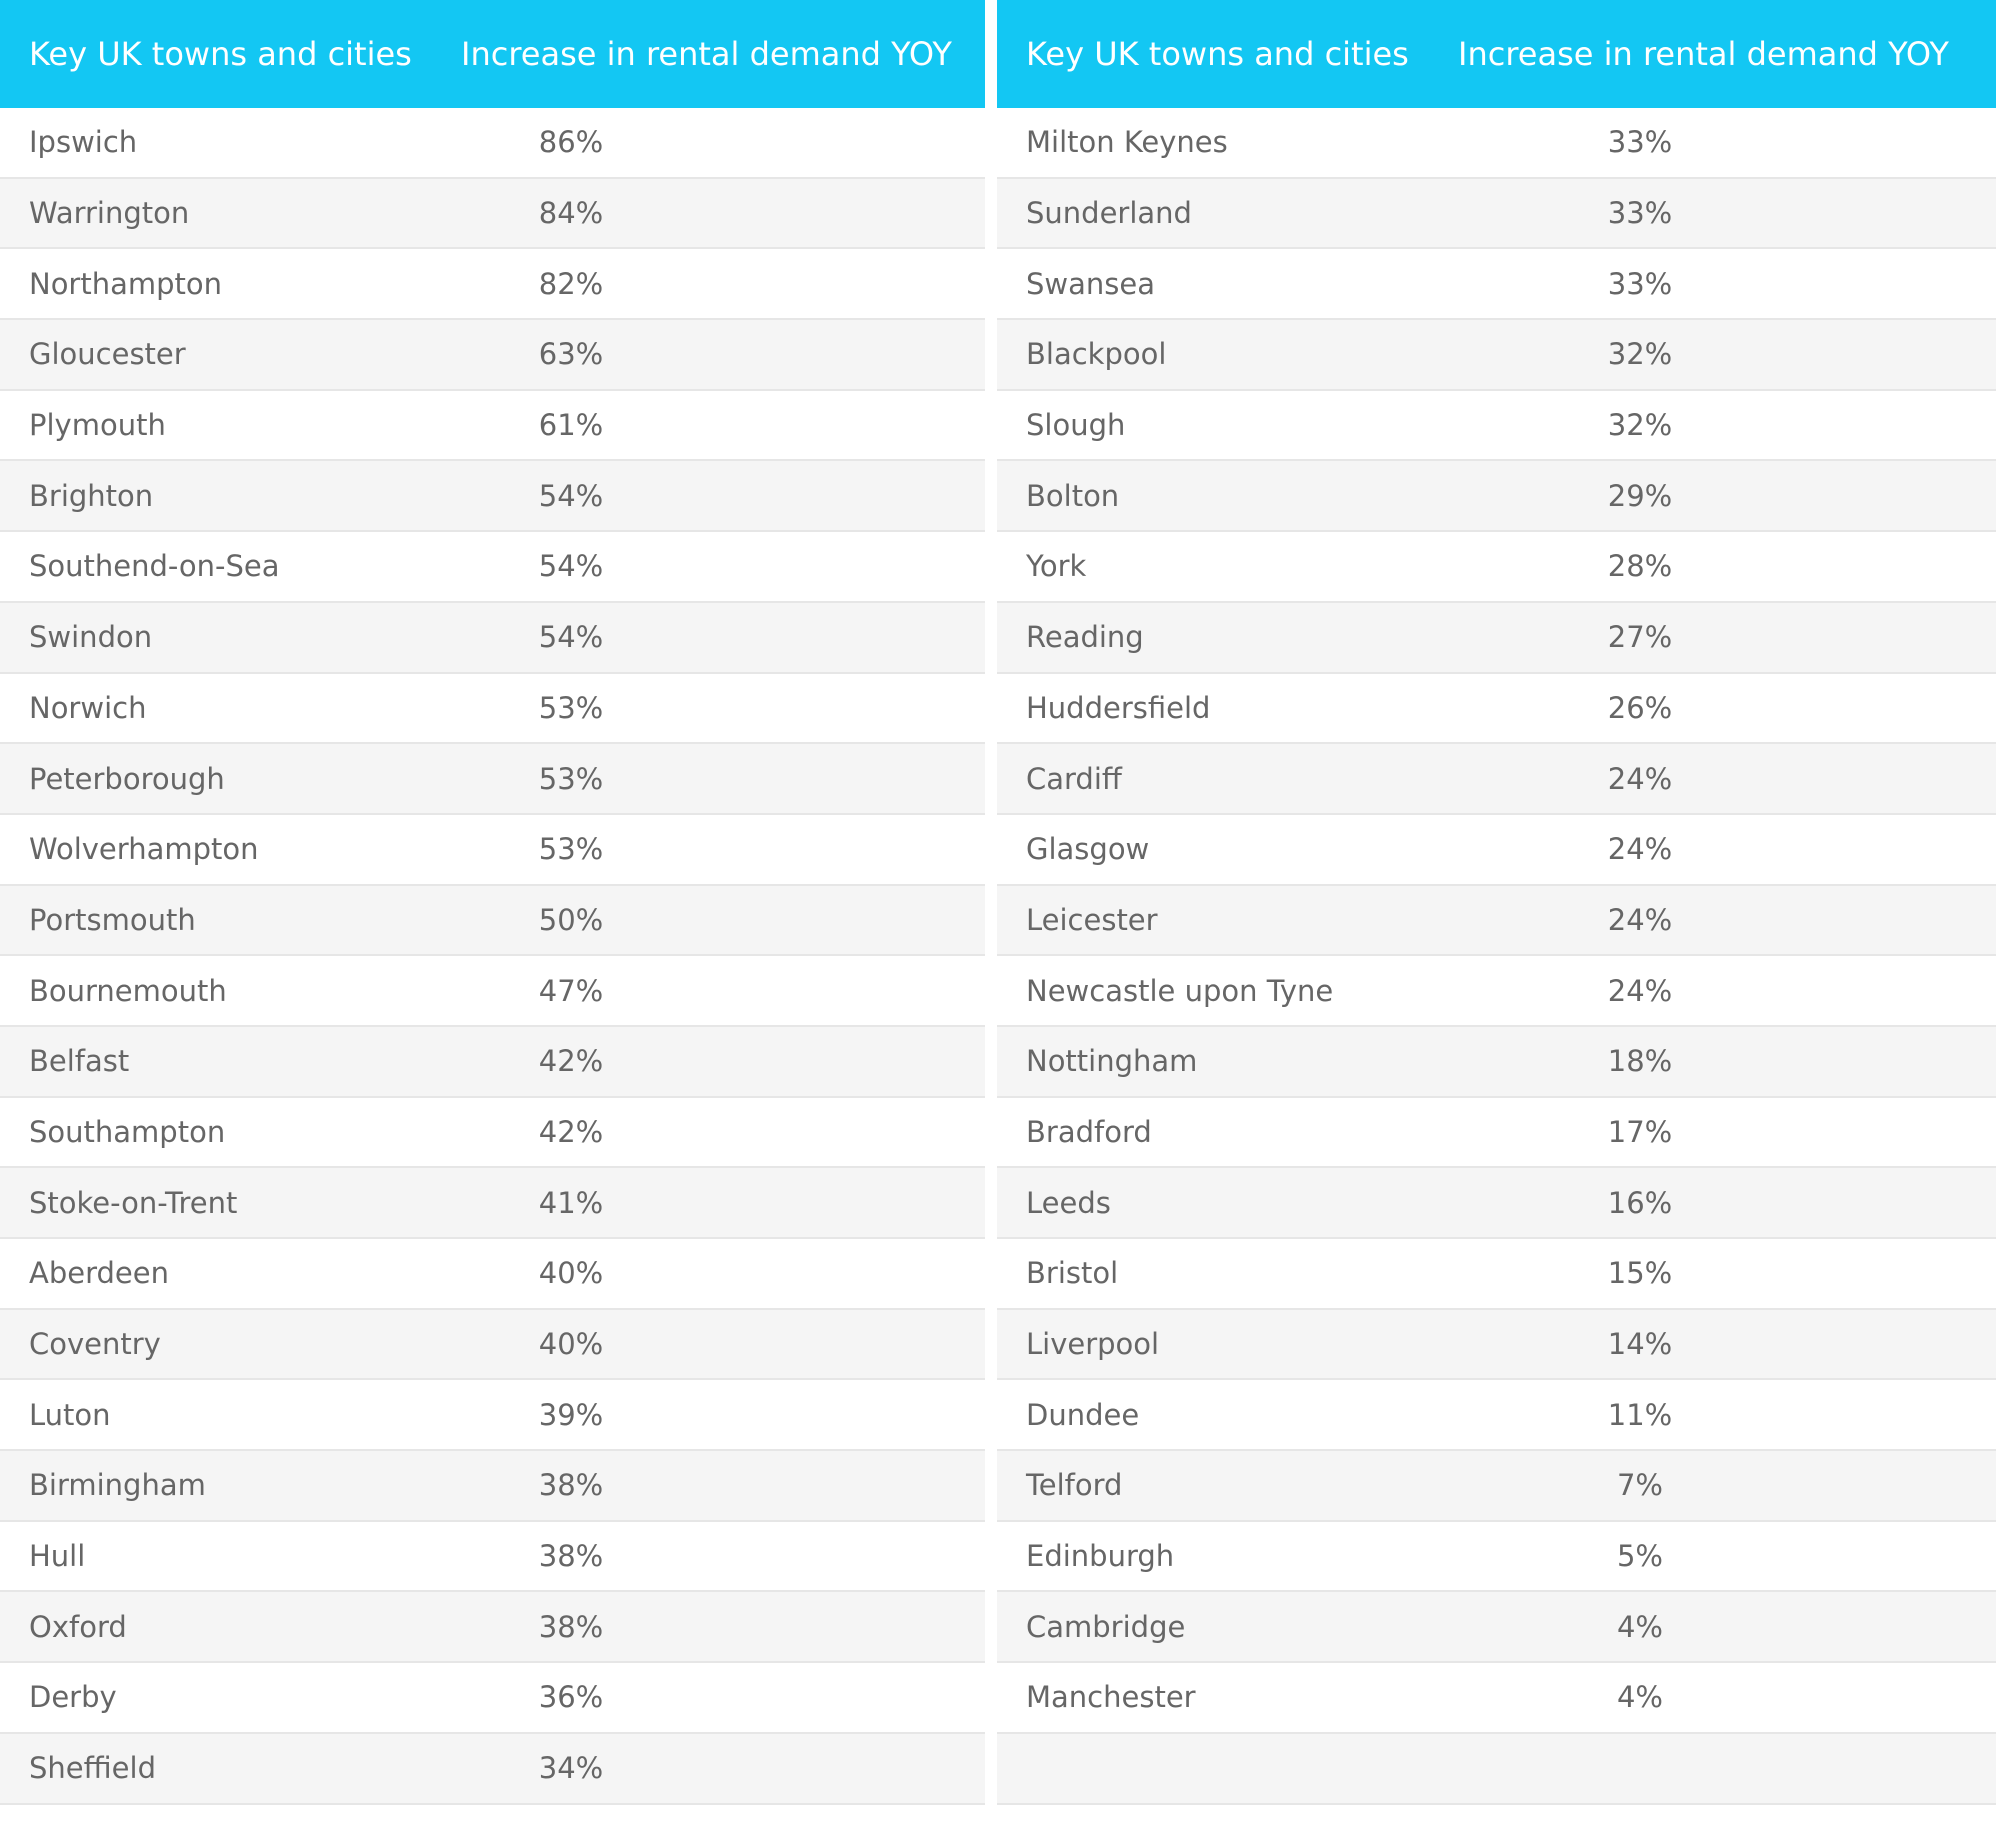 This screenshot has width=1996, height=1830. I want to click on table-row: Brighton 54%, so click(492, 497).